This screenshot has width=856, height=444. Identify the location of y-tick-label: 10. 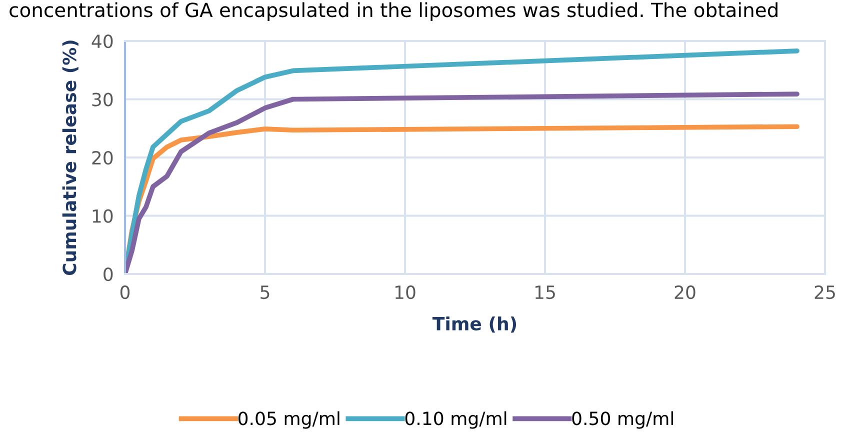
(102, 216).